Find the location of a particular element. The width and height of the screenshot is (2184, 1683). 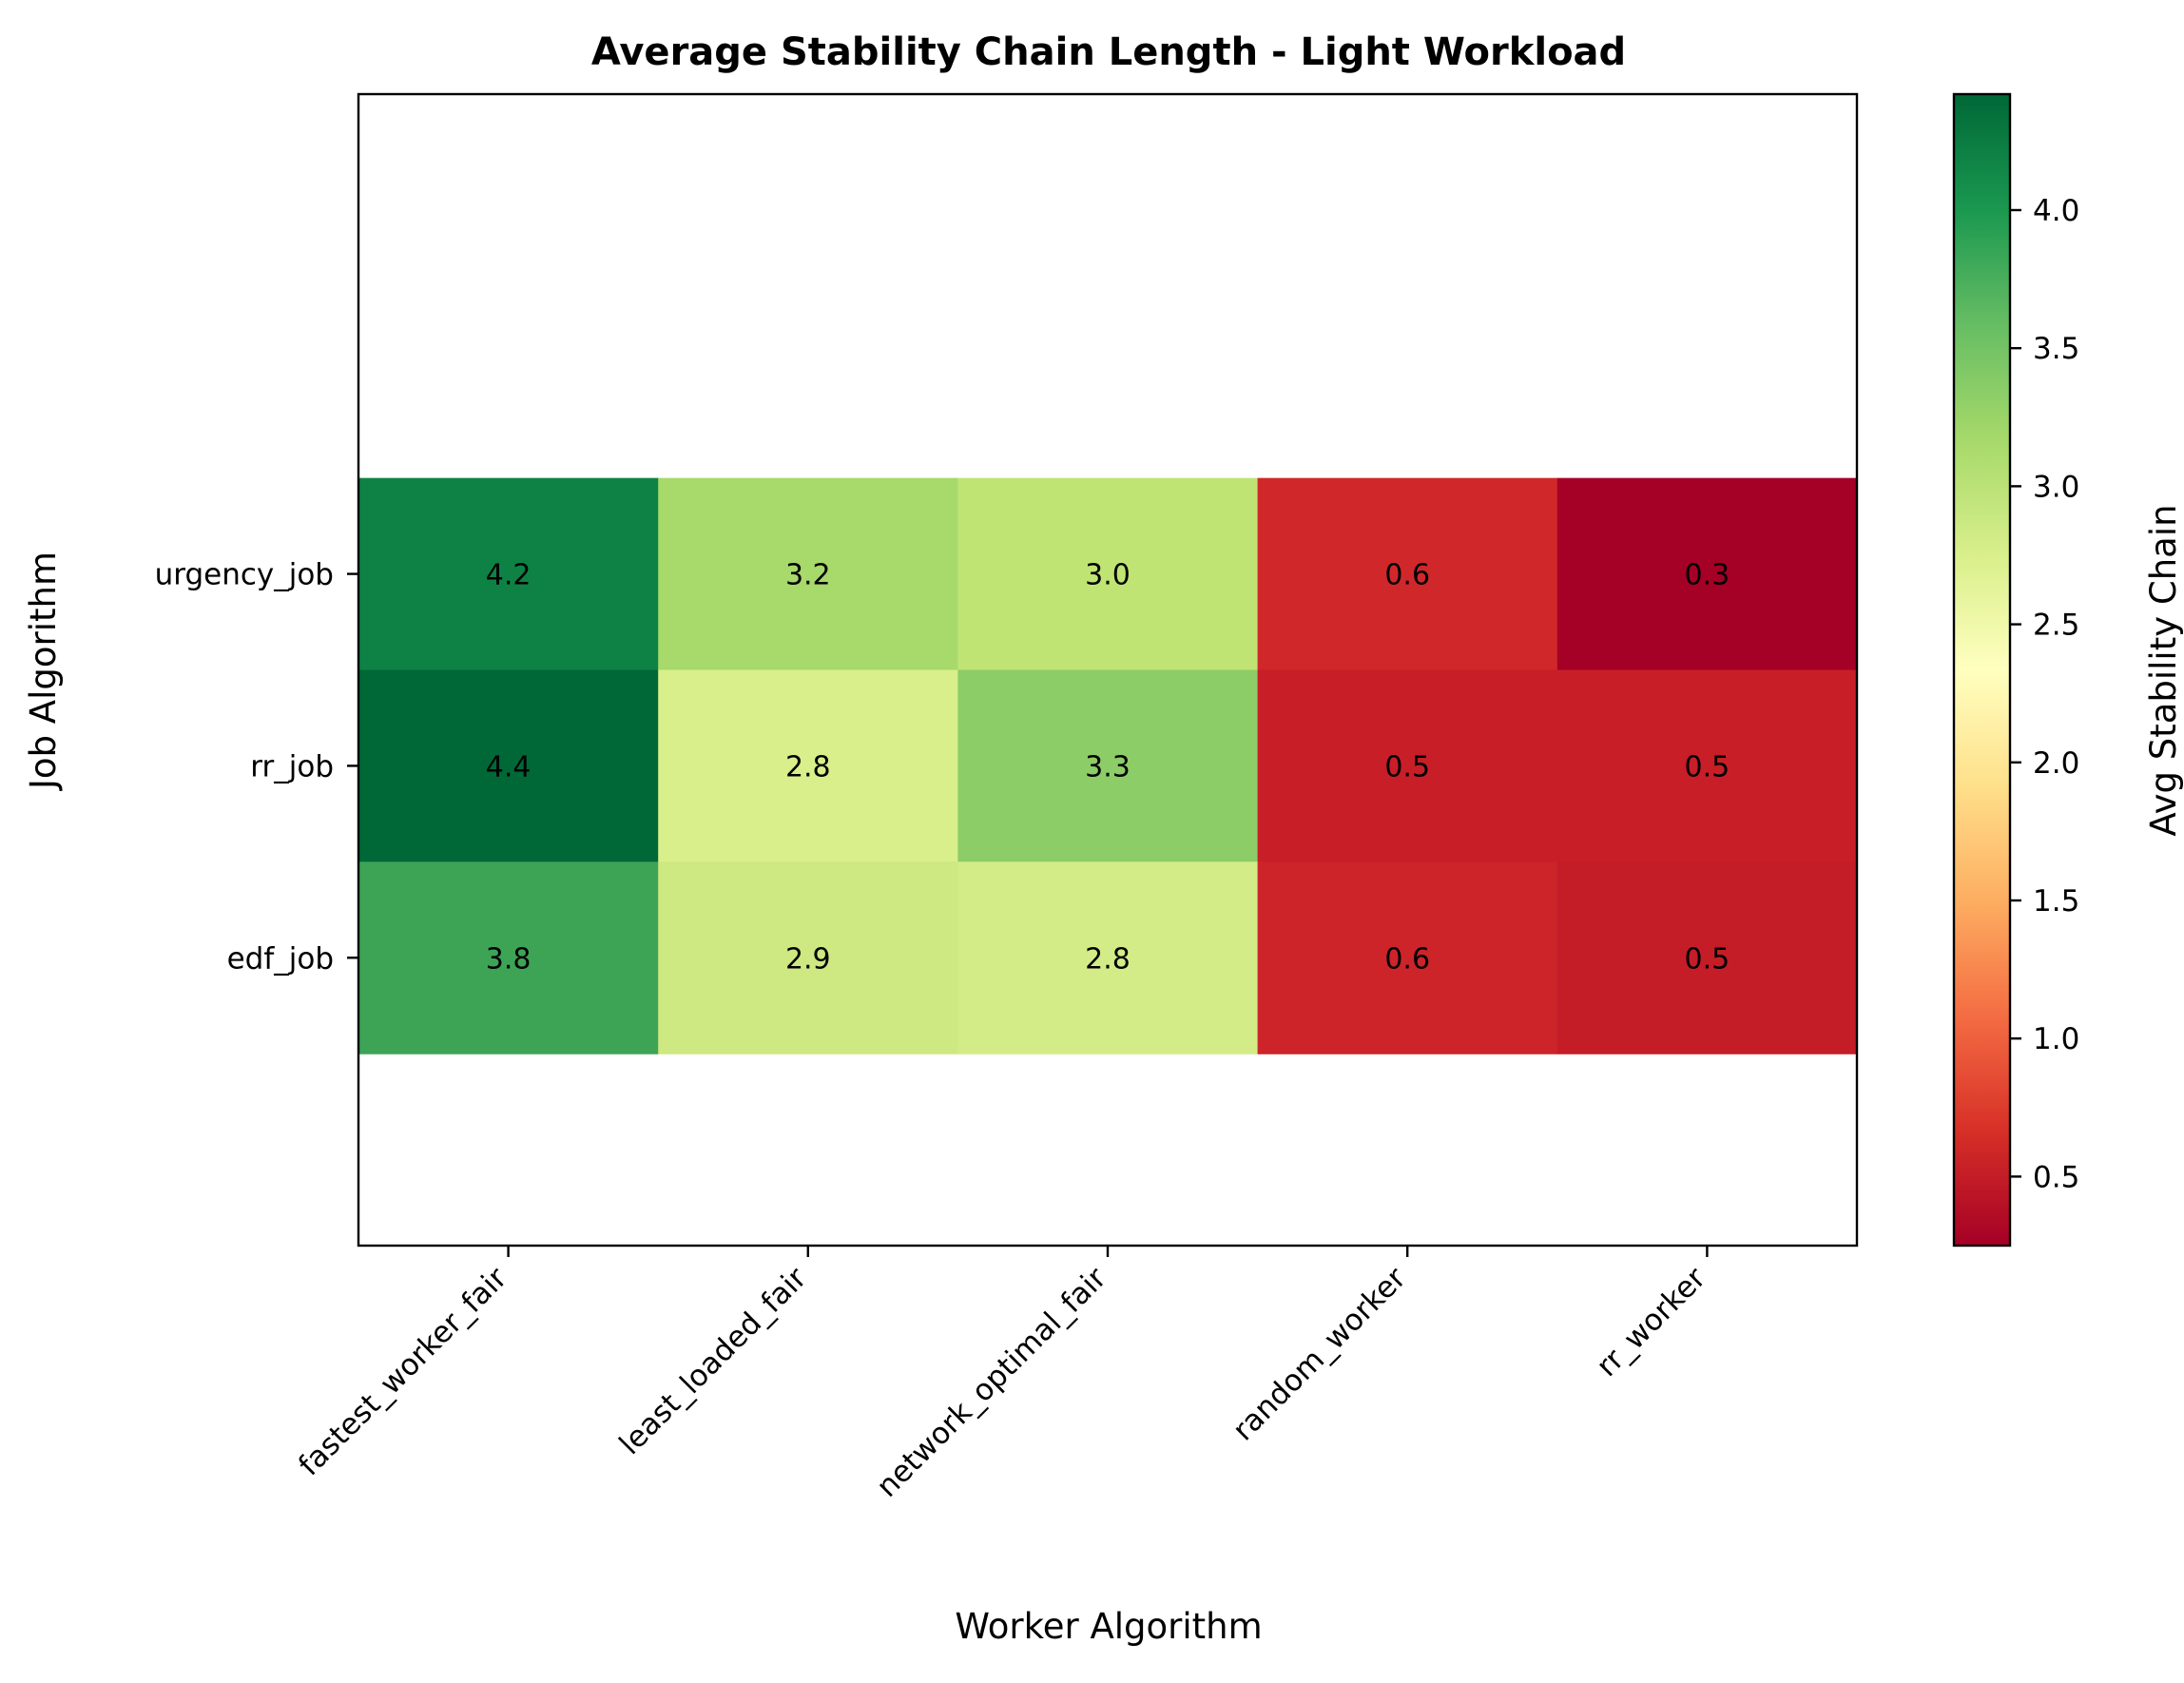

colorbar is located at coordinates (1982, 670).